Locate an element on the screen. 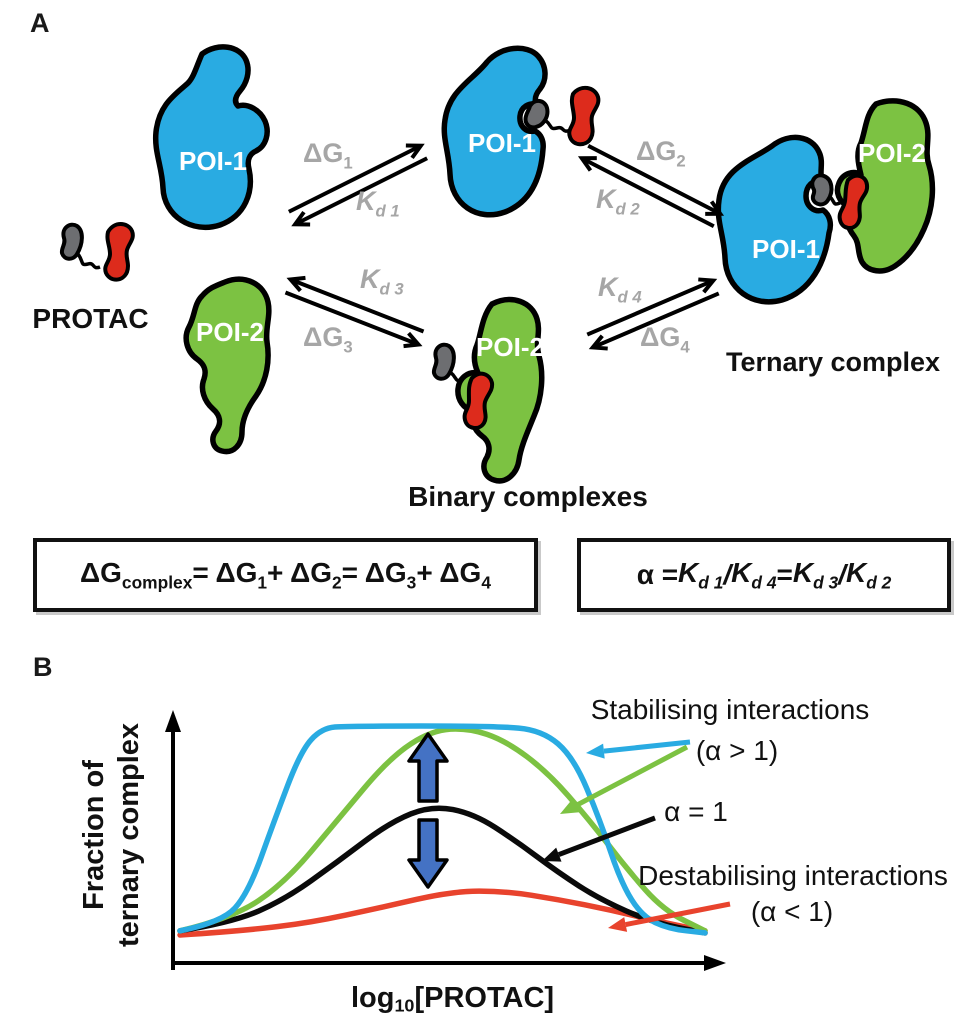  binary2-blob is located at coordinates (488, 390).